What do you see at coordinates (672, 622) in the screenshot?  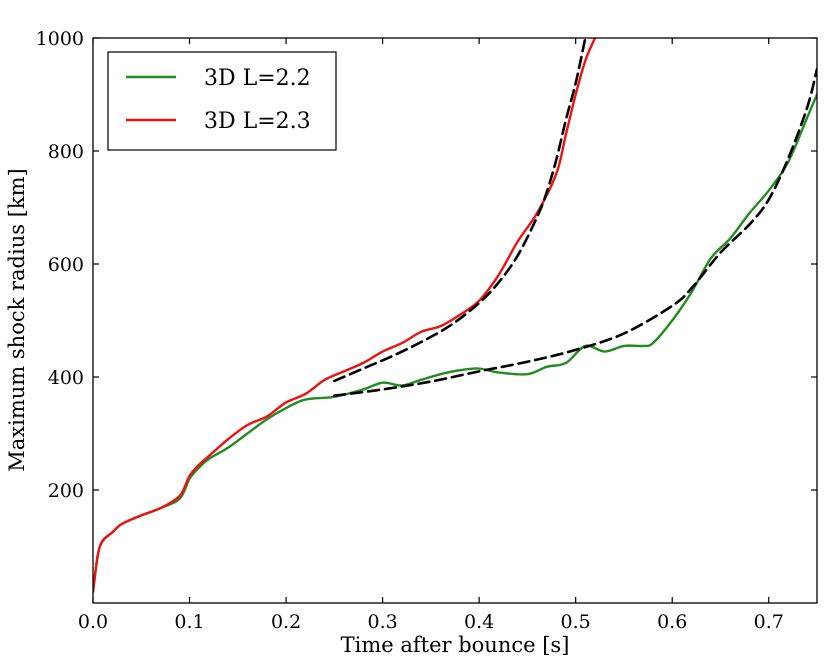 I see `x-tick-label: 0.6` at bounding box center [672, 622].